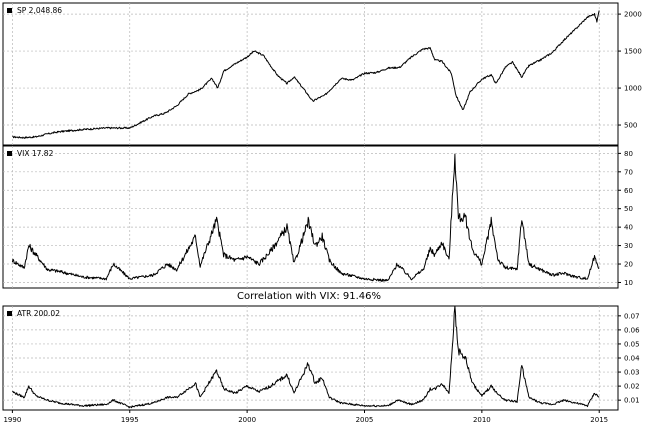 The width and height of the screenshot is (648, 432). I want to click on vix-y-tick-label: 60, so click(628, 191).